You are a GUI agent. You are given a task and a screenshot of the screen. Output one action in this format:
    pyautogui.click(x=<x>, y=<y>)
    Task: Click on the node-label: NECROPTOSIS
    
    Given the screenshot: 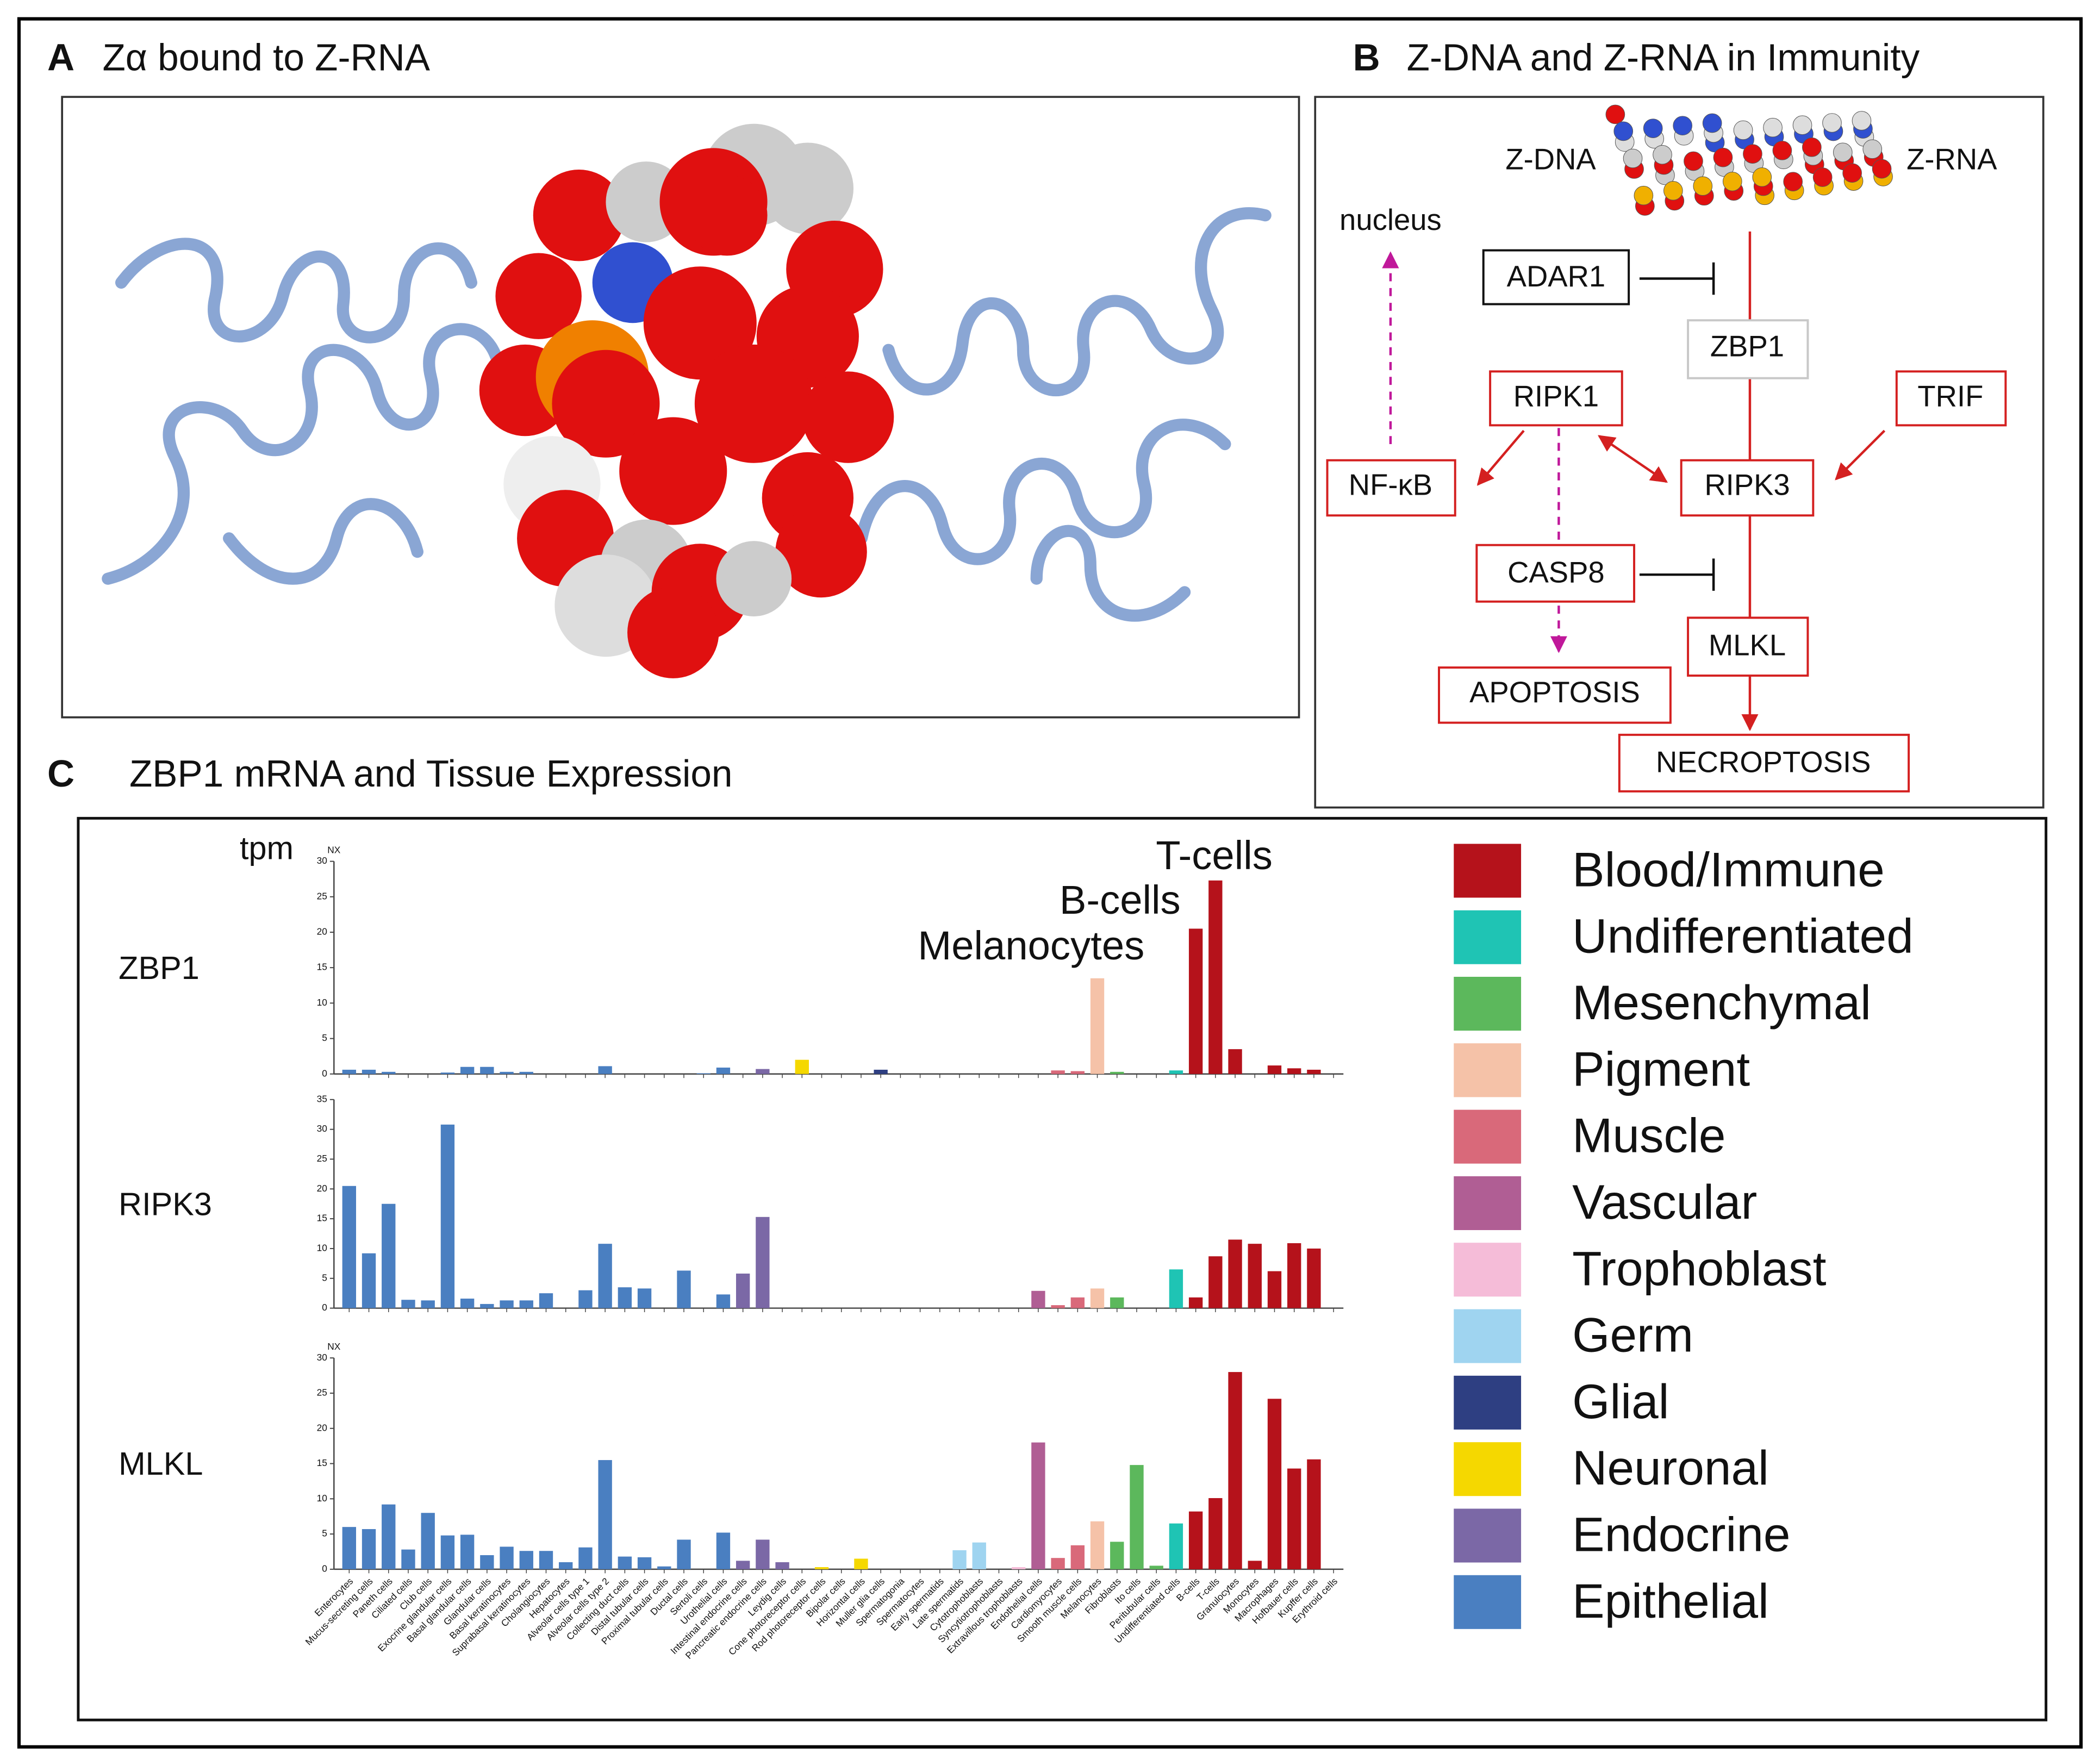 What is the action you would take?
    pyautogui.click(x=1764, y=762)
    